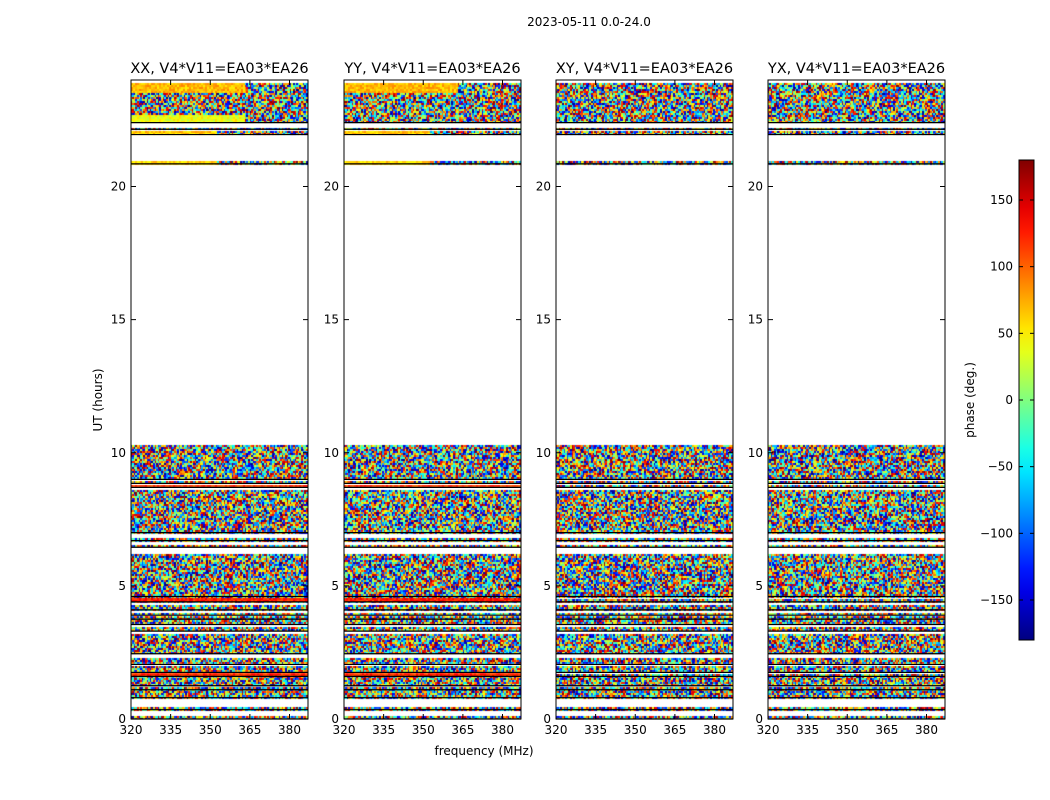  I want to click on panel-title: YX, V4*V11=EA03*EA26, so click(856, 69).